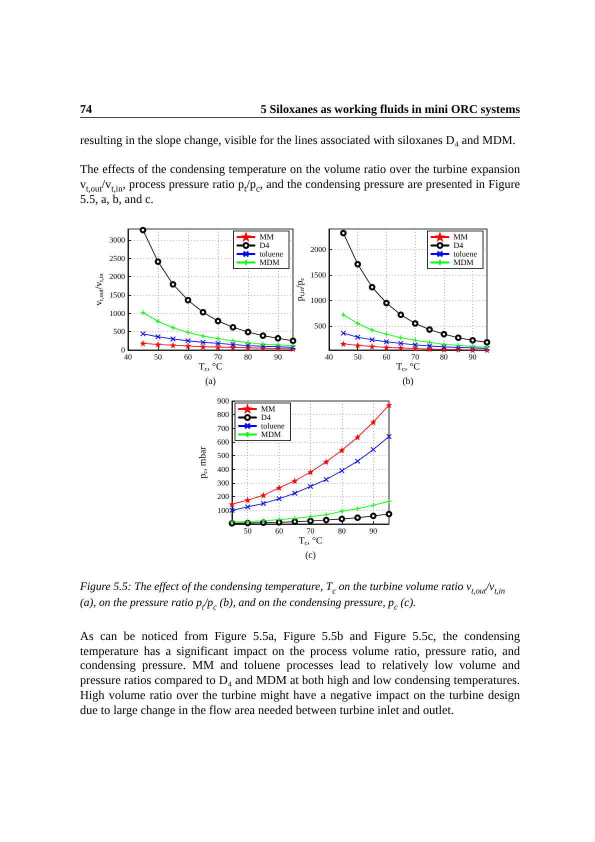 This screenshot has width=595, height=842. I want to click on text: 5 Siloxanes as working fluids in mini ORC systems, so click(390, 109).